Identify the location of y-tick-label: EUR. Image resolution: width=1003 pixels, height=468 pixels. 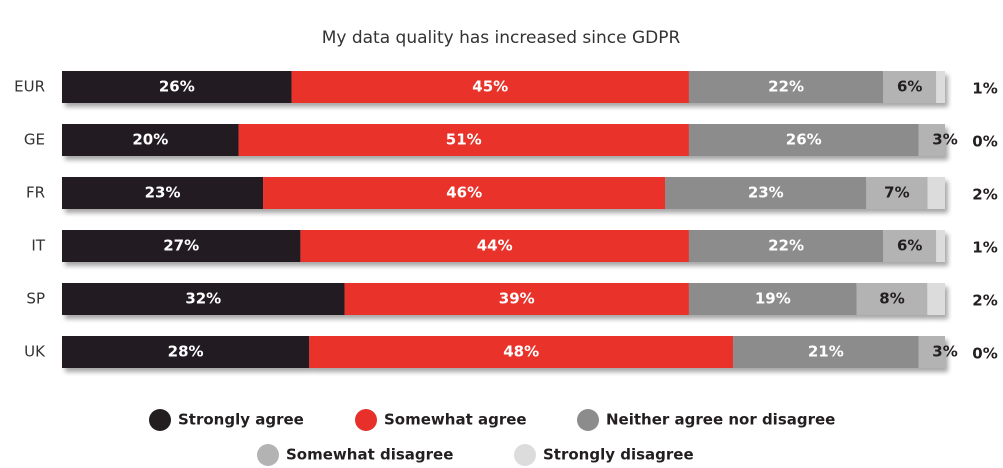
(29, 87).